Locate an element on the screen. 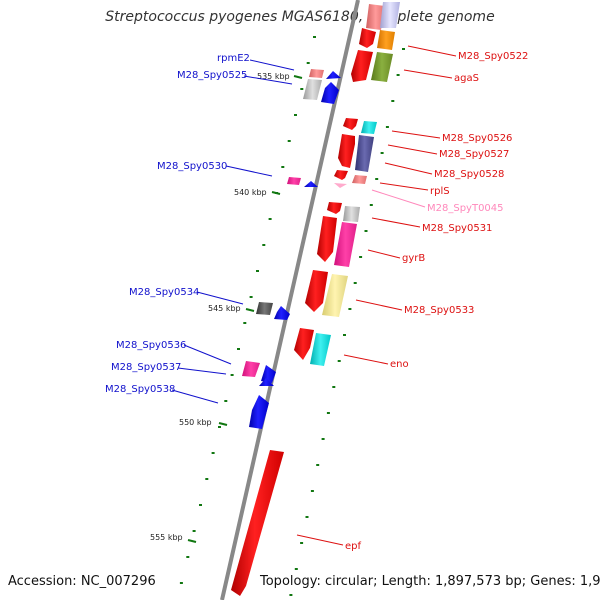 This screenshot has width=600, height=600. gene-rpmE2-arrow is located at coordinates (333, 75).